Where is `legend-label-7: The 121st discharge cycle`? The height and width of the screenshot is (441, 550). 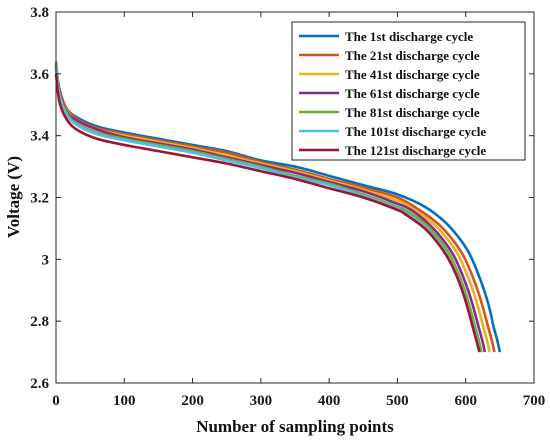
legend-label-7: The 121st discharge cycle is located at coordinates (415, 150).